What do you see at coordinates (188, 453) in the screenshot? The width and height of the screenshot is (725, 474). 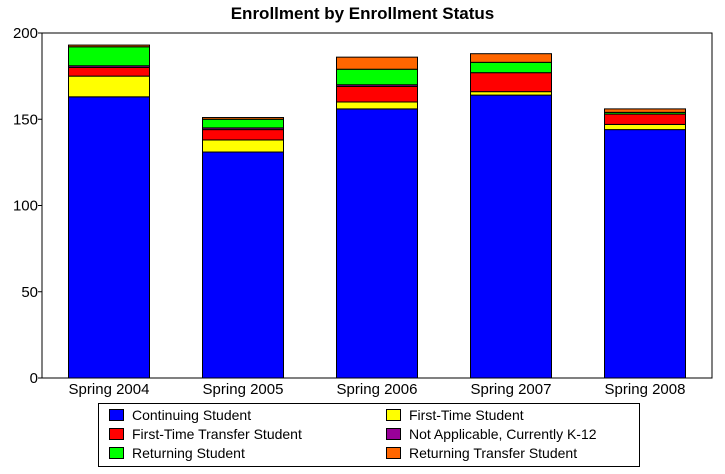 I see `legend-label: Returning Student` at bounding box center [188, 453].